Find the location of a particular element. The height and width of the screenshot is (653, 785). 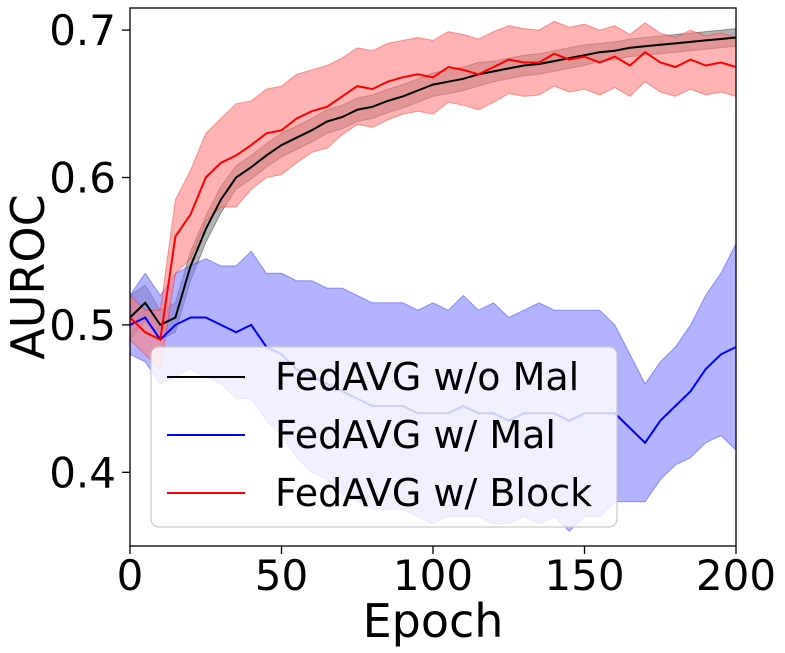

y-tick-label: 0.5 is located at coordinates (82, 325).